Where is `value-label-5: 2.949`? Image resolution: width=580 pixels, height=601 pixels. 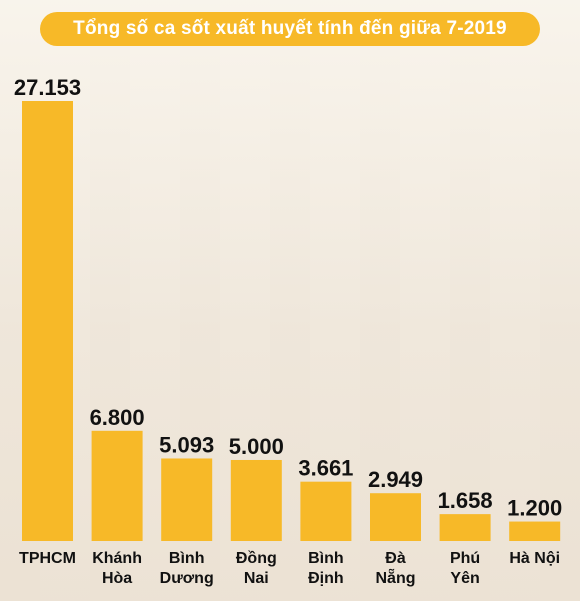 value-label-5: 2.949 is located at coordinates (395, 479).